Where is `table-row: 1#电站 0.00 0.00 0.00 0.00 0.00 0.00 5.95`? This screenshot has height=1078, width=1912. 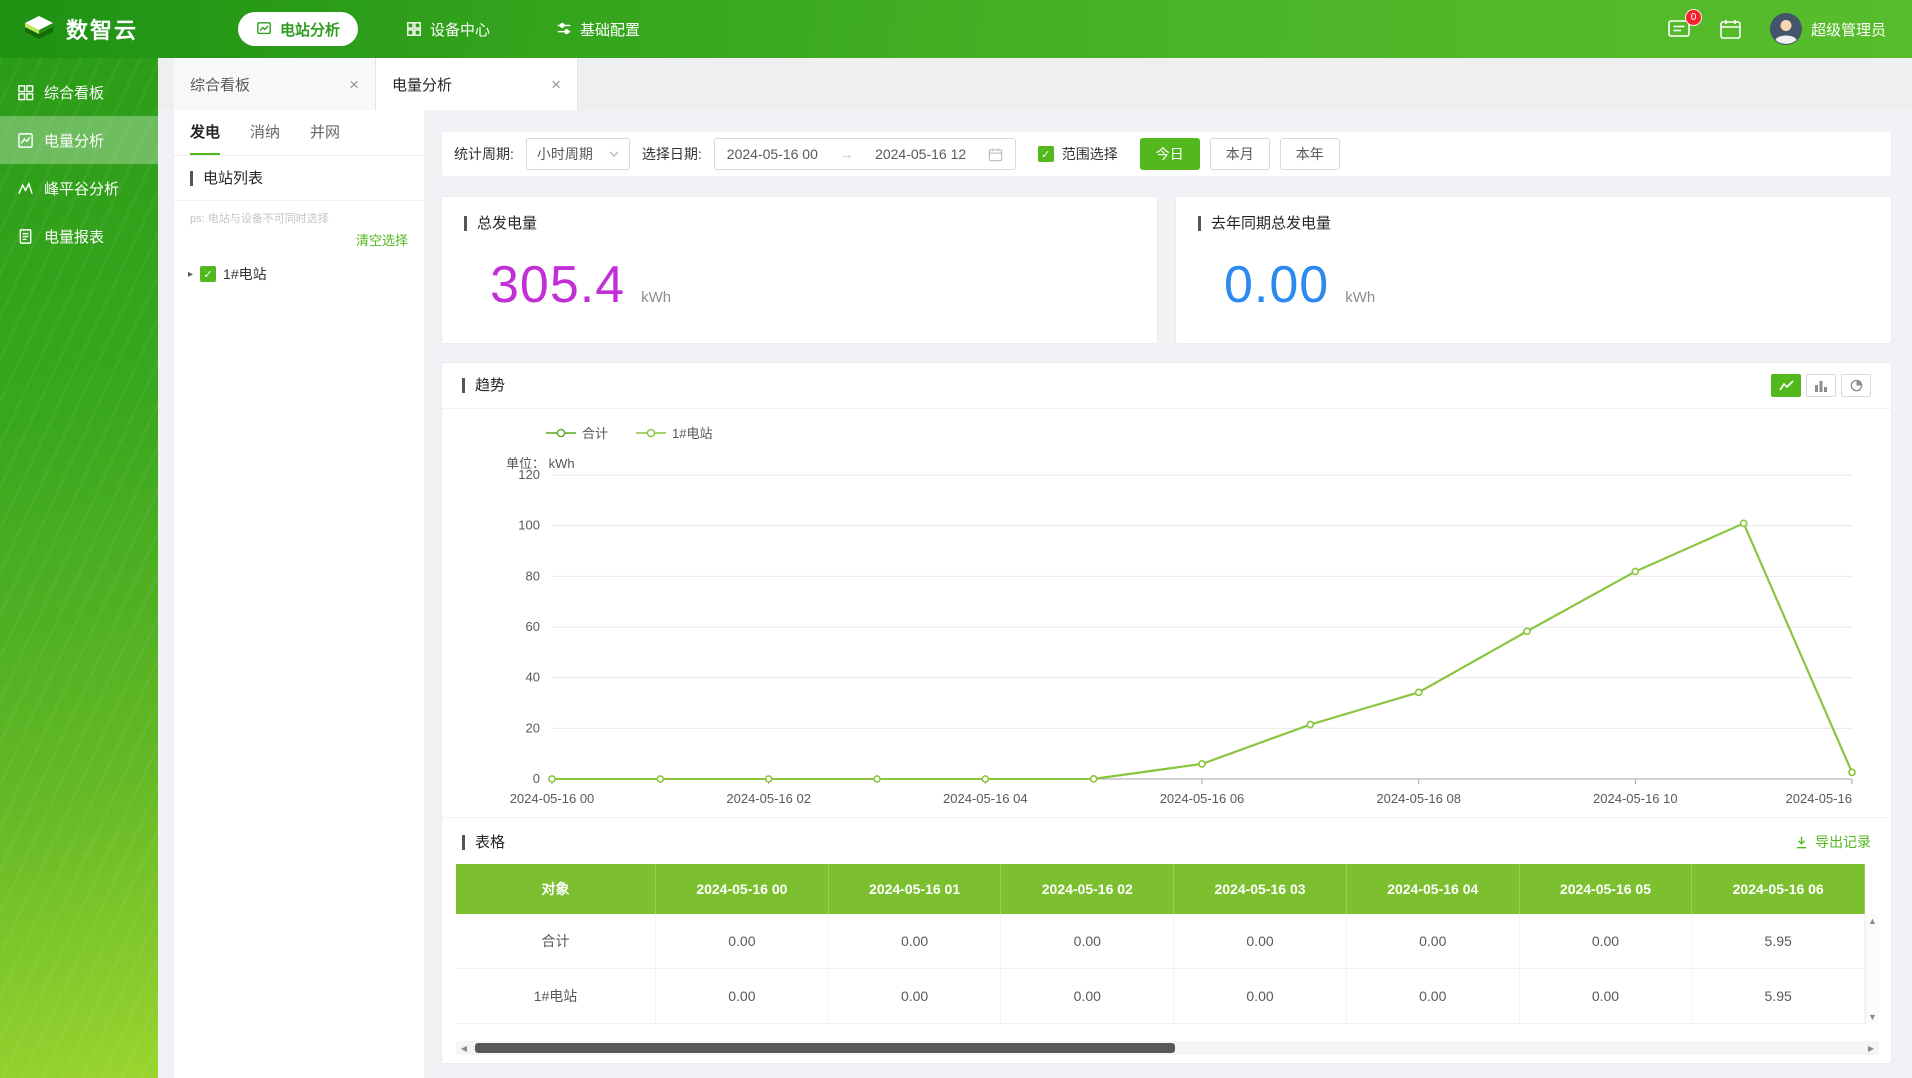 table-row: 1#电站 0.00 0.00 0.00 0.00 0.00 0.00 5.95 is located at coordinates (1161, 996).